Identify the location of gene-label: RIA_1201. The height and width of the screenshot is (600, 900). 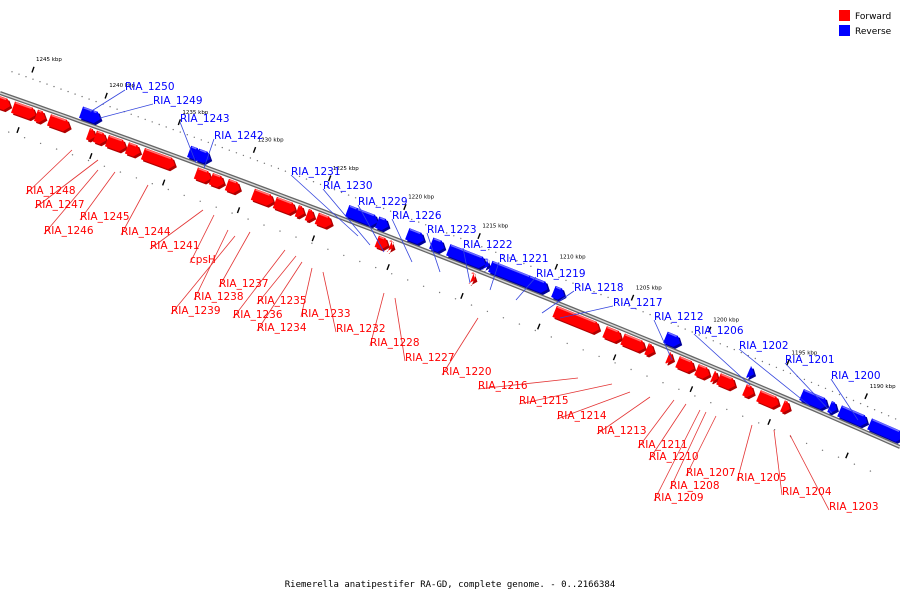
(810, 360).